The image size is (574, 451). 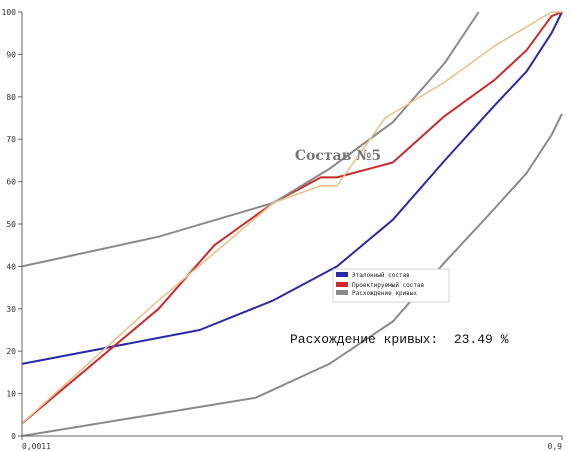 I want to click on x-tick-group: 0,0011 0,9, so click(x=292, y=443).